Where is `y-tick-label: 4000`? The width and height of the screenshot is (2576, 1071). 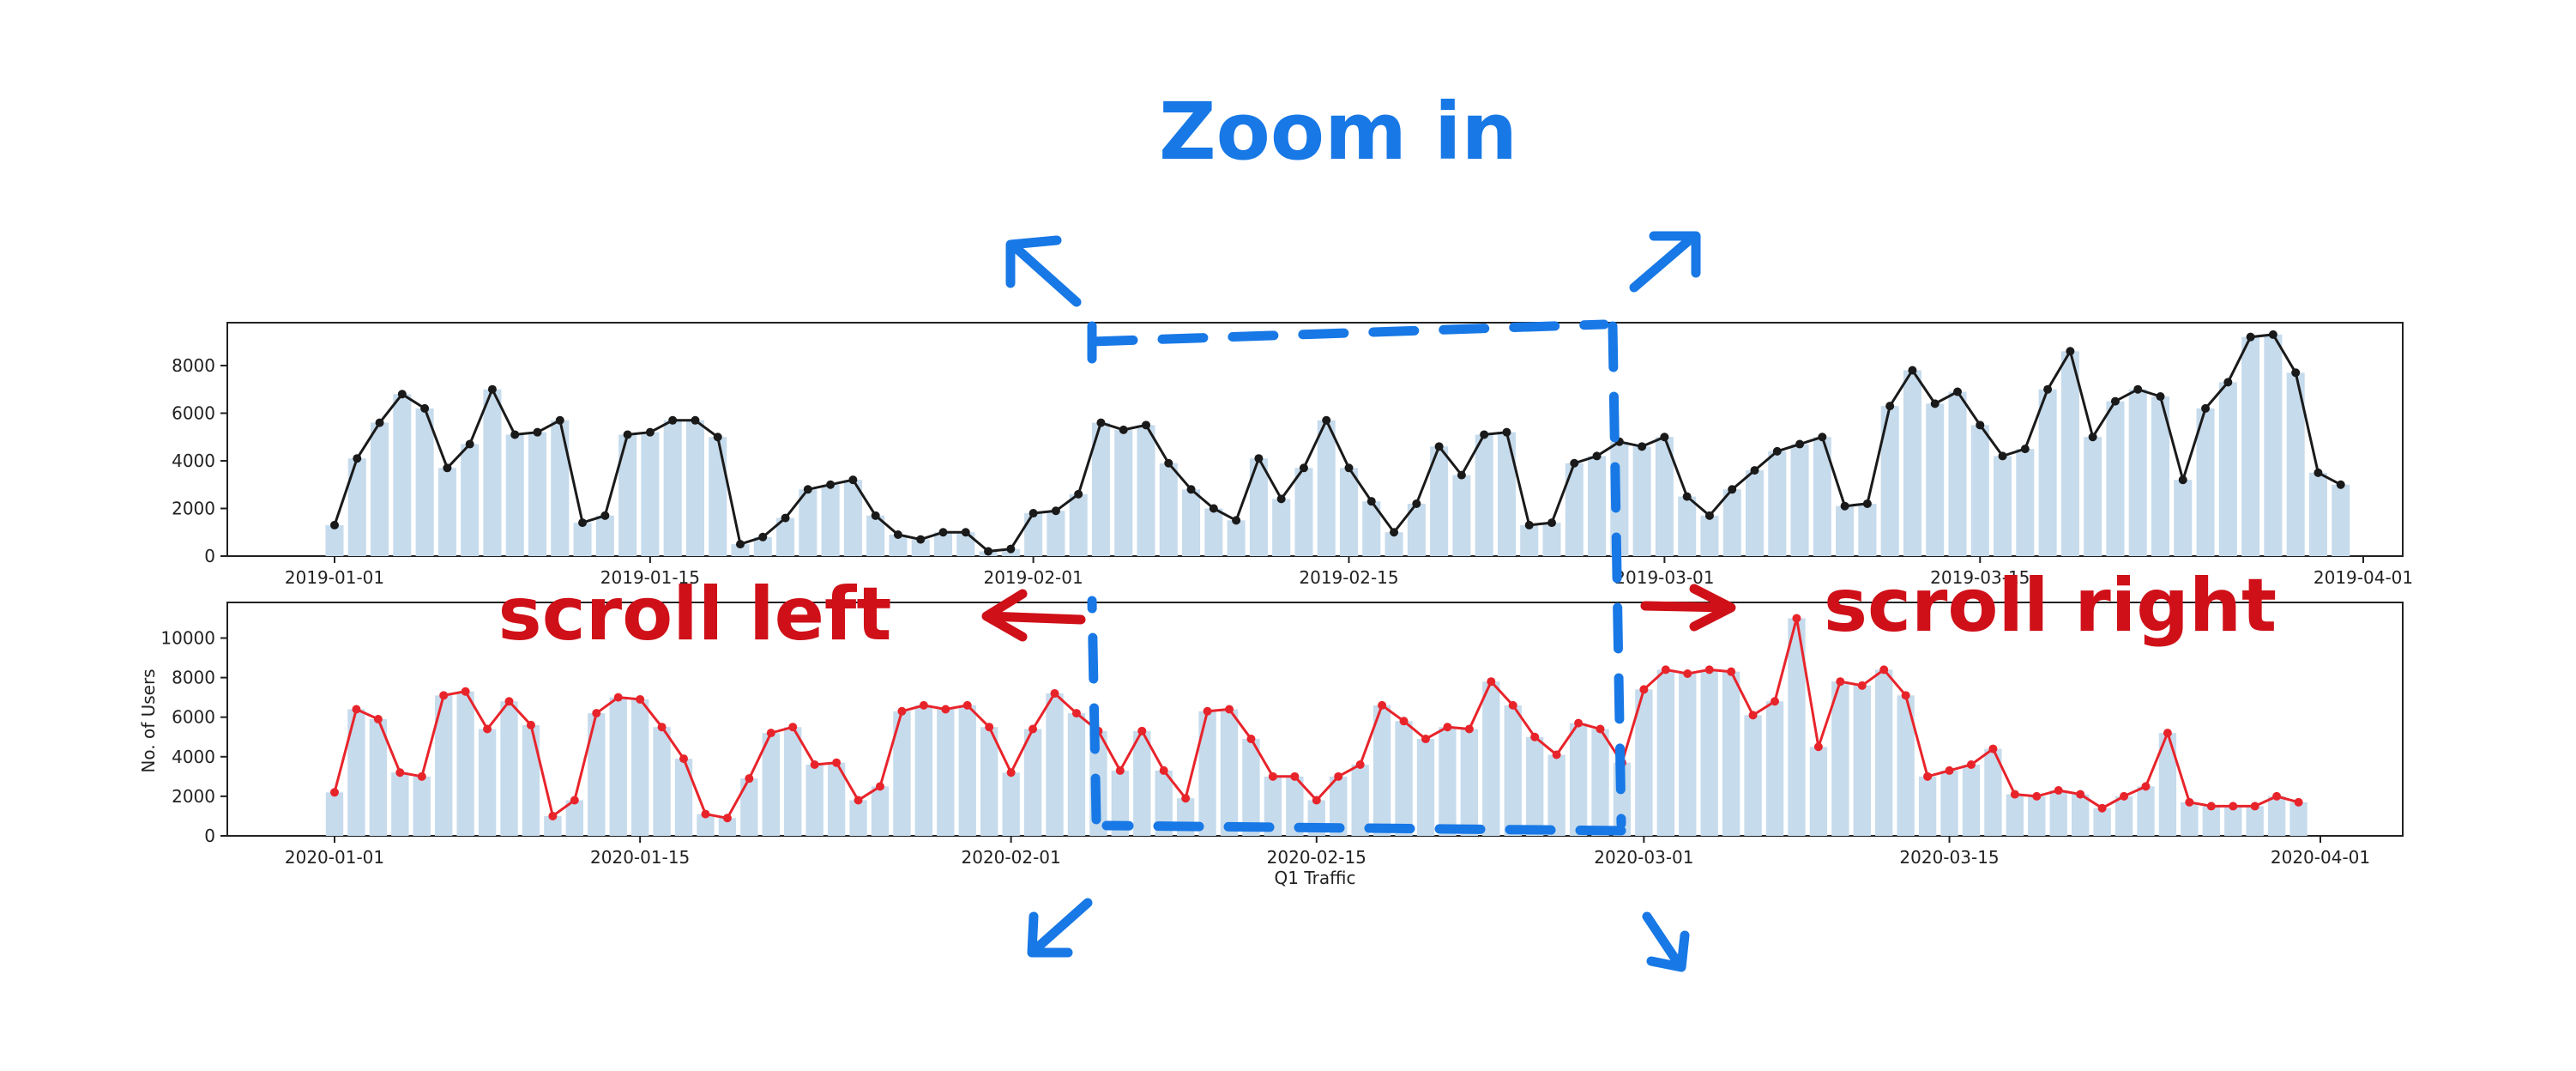 y-tick-label: 4000 is located at coordinates (193, 757).